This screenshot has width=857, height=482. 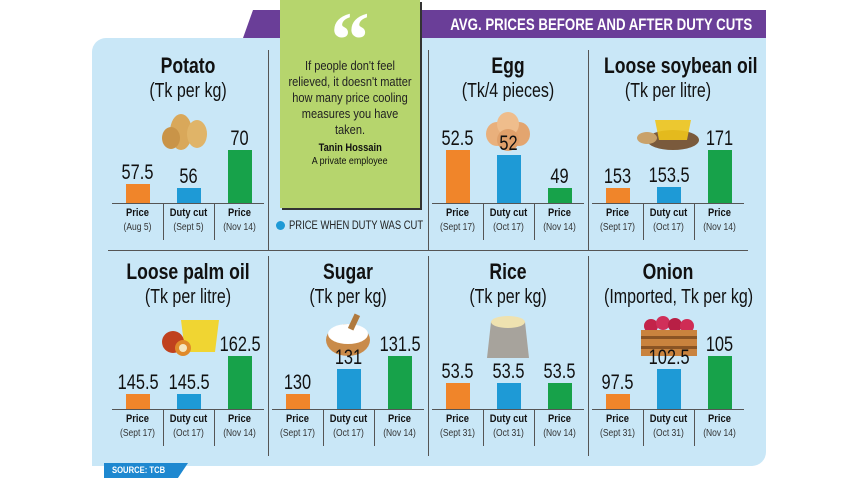 What do you see at coordinates (137, 146) in the screenshot?
I see `bar-group: 57.5 Price (Aug 5)` at bounding box center [137, 146].